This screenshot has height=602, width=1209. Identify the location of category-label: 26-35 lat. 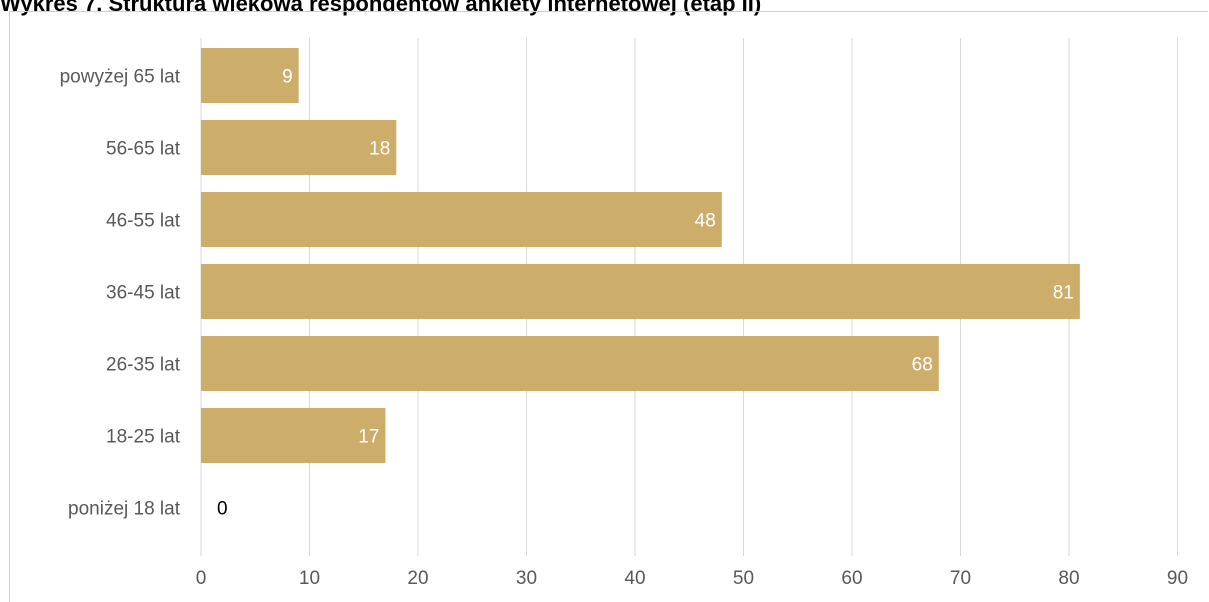
(143, 365).